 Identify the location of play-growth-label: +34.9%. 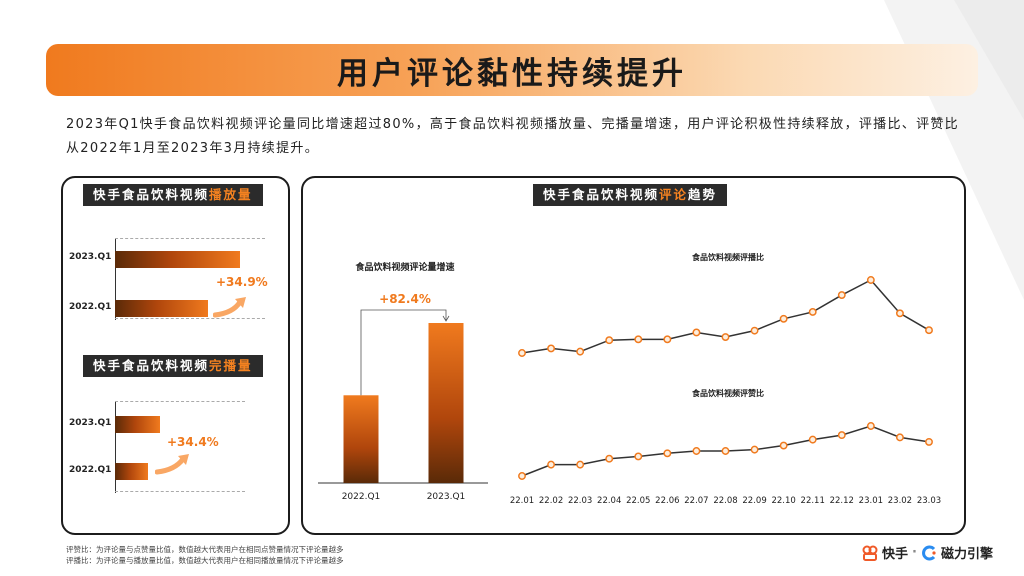
(242, 282).